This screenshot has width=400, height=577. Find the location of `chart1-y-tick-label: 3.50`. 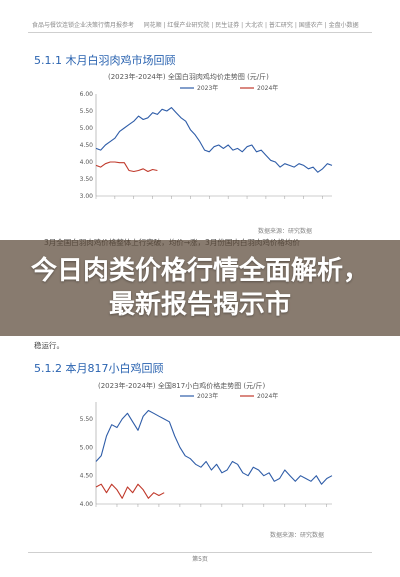

chart1-y-tick-label: 3.50 is located at coordinates (87, 179).